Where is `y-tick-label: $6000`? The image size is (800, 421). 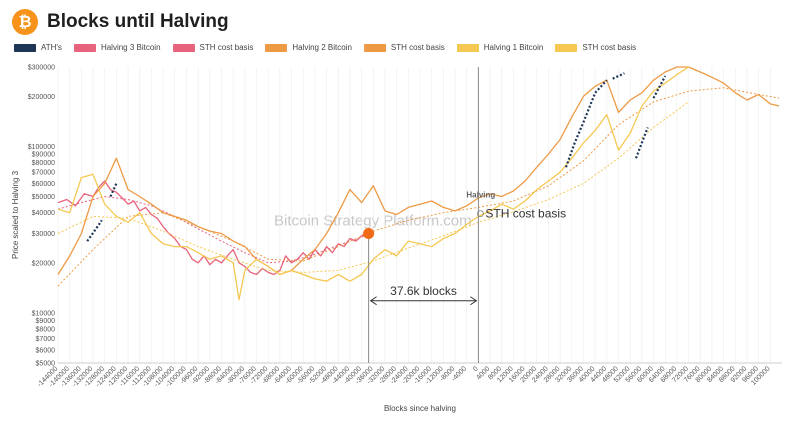
y-tick-label: $6000 is located at coordinates (46, 350).